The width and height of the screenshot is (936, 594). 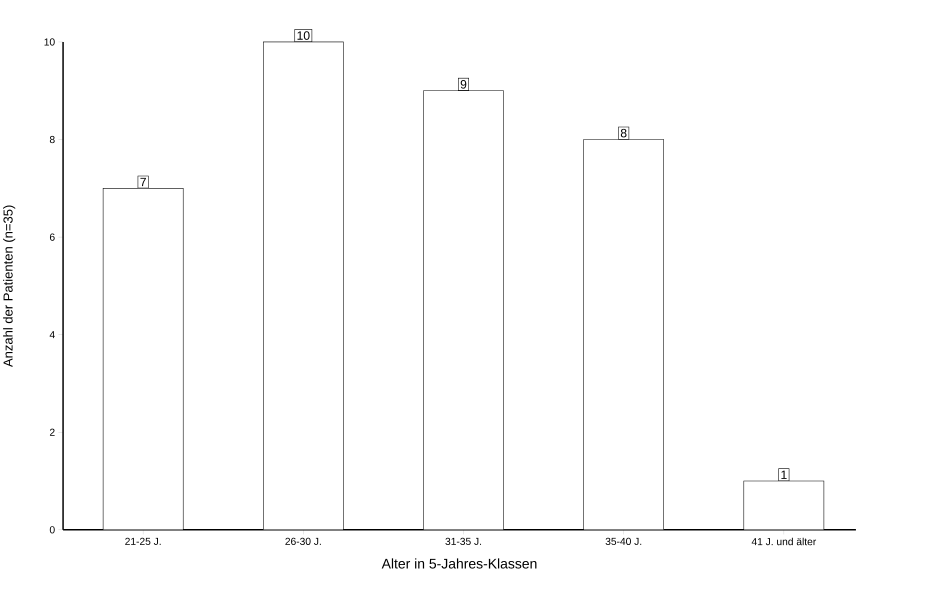 What do you see at coordinates (304, 35) in the screenshot?
I see `data-label: 10` at bounding box center [304, 35].